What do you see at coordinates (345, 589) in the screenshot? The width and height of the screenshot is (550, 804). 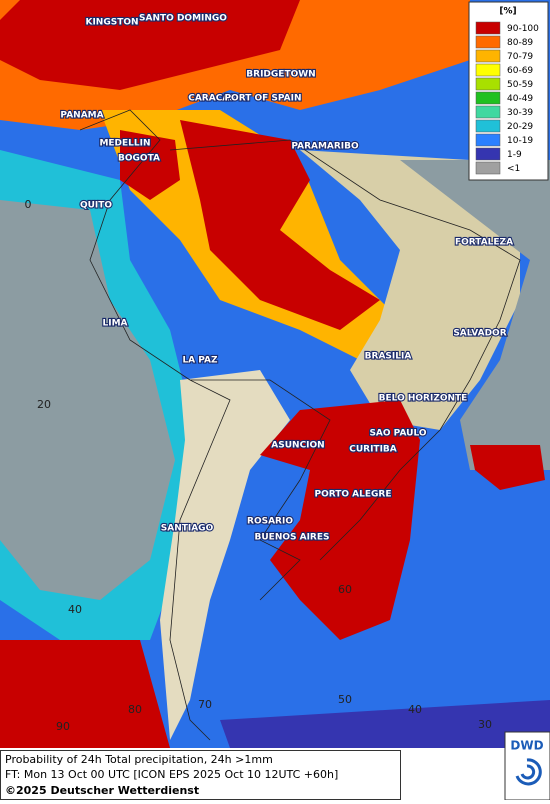 I see `grid-label: 60` at bounding box center [345, 589].